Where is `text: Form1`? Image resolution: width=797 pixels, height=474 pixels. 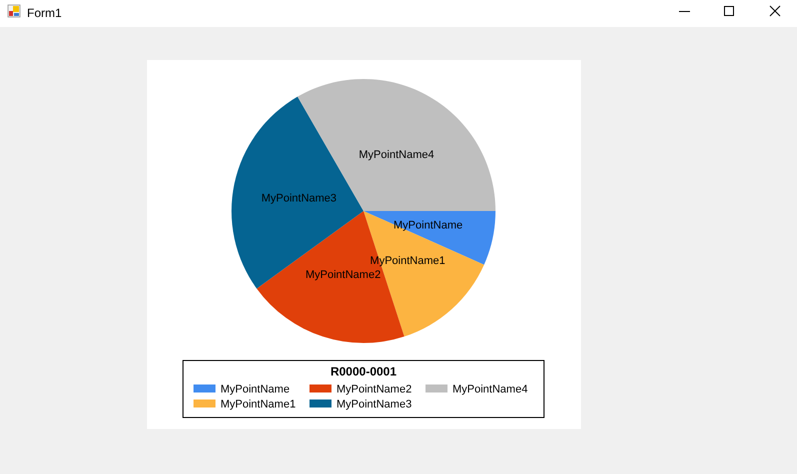
text: Form1 is located at coordinates (44, 13).